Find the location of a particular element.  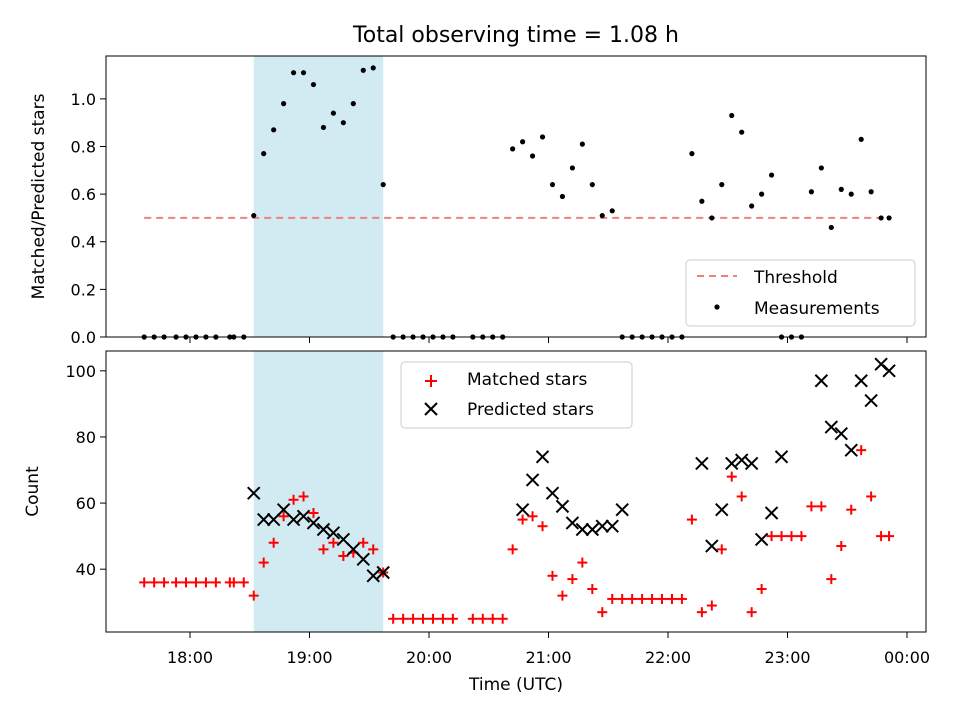

count-y-axis-label: Count is located at coordinates (33, 491).